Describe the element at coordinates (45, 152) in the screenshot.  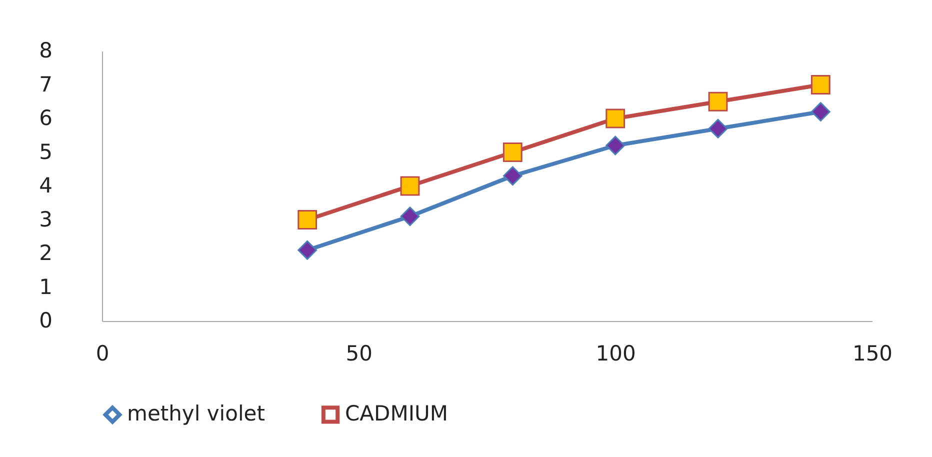
I see `y-tick-label: 5` at that location.